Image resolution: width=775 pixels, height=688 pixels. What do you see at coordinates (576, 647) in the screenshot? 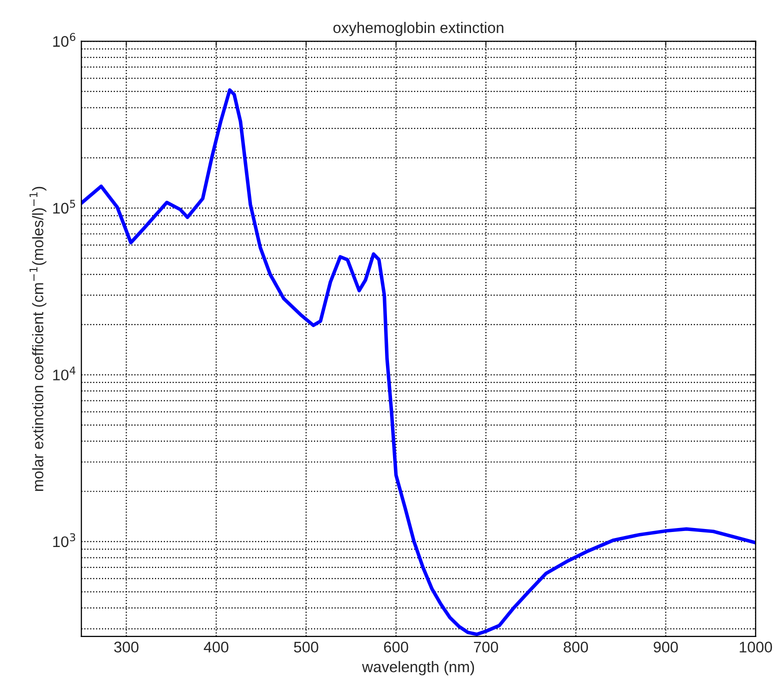
I see `x-tick-label: 800` at bounding box center [576, 647].